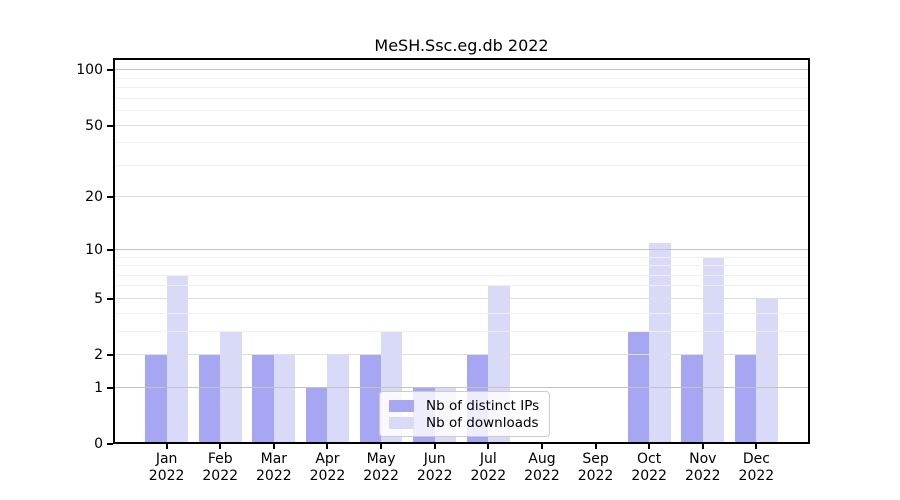 The width and height of the screenshot is (900, 500). Describe the element at coordinates (94, 125) in the screenshot. I see `y-tick-label: 50` at that location.